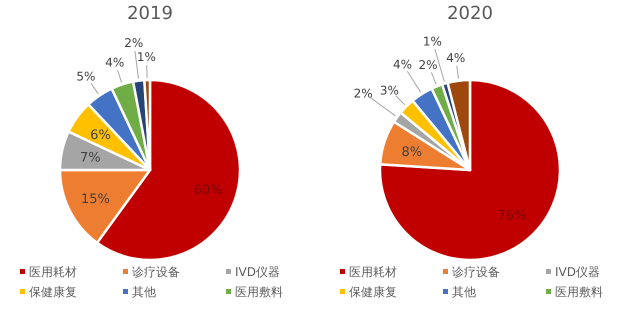  I want to click on chart-title: 2020, so click(470, 13).